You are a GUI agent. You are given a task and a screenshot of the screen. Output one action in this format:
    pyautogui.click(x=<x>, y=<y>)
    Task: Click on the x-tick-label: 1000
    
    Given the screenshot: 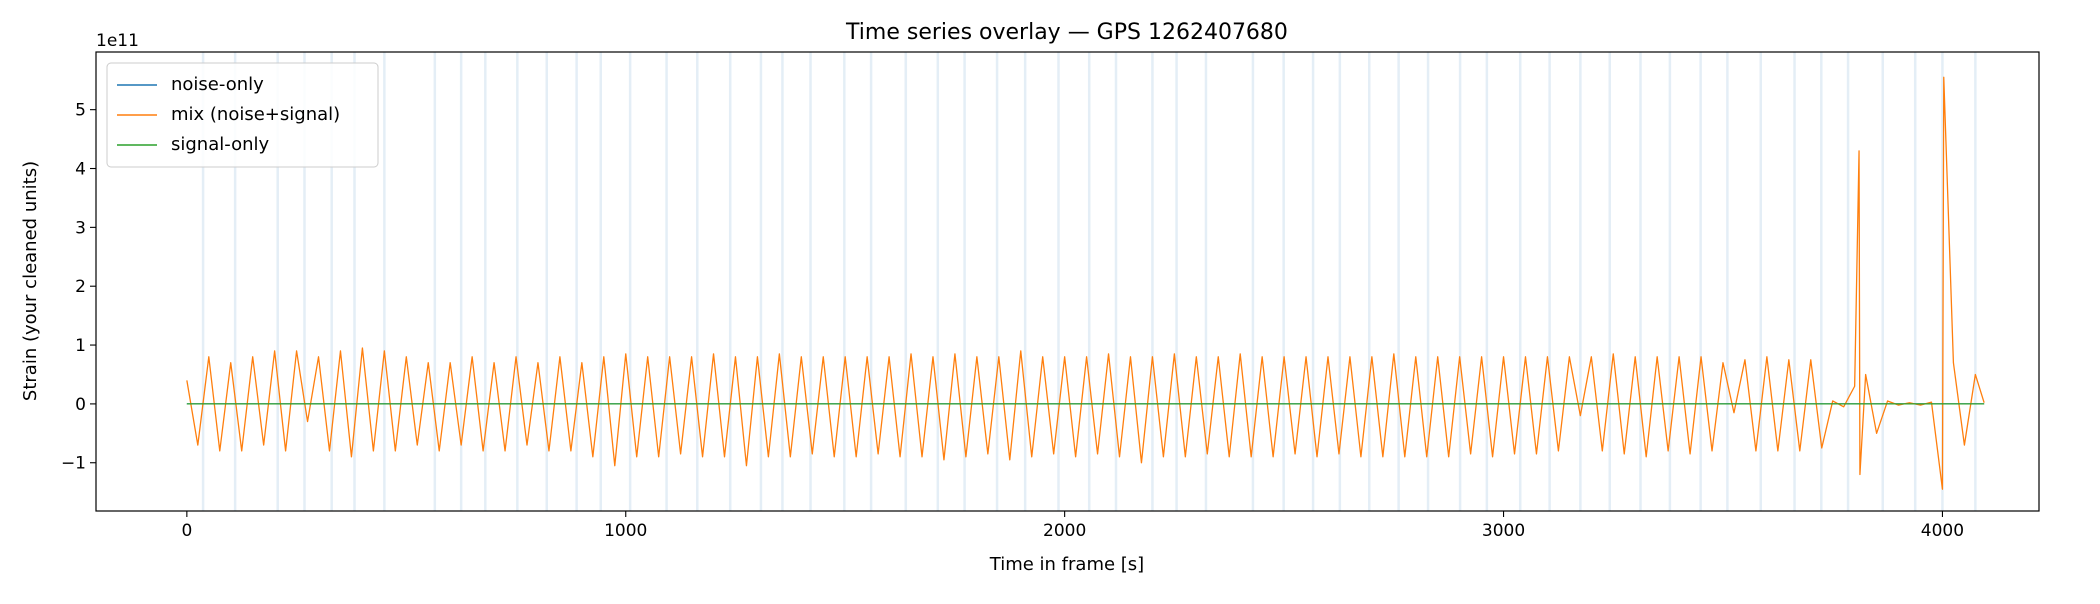 What is the action you would take?
    pyautogui.click(x=625, y=531)
    